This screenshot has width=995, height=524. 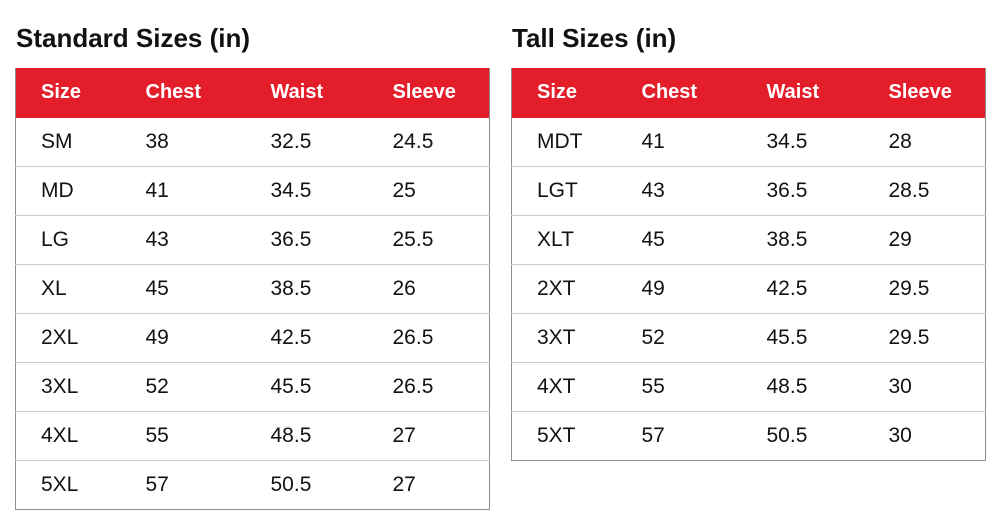 I want to click on table-row: 3XL 52 45.5 26.5, so click(x=252, y=387).